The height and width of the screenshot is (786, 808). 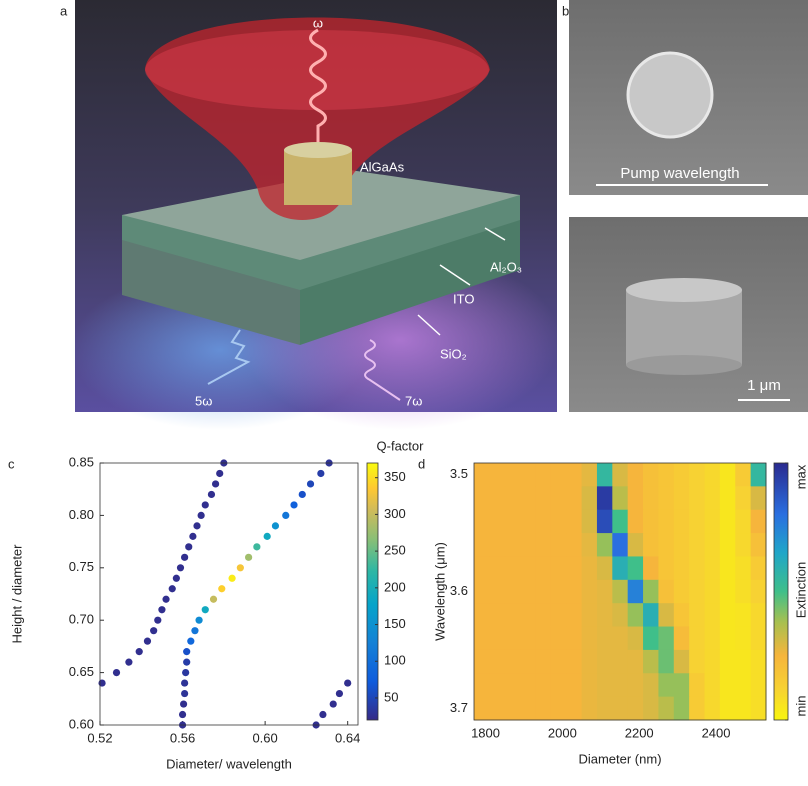 What do you see at coordinates (395, 660) in the screenshot?
I see `colorbar-tick-label: 100` at bounding box center [395, 660].